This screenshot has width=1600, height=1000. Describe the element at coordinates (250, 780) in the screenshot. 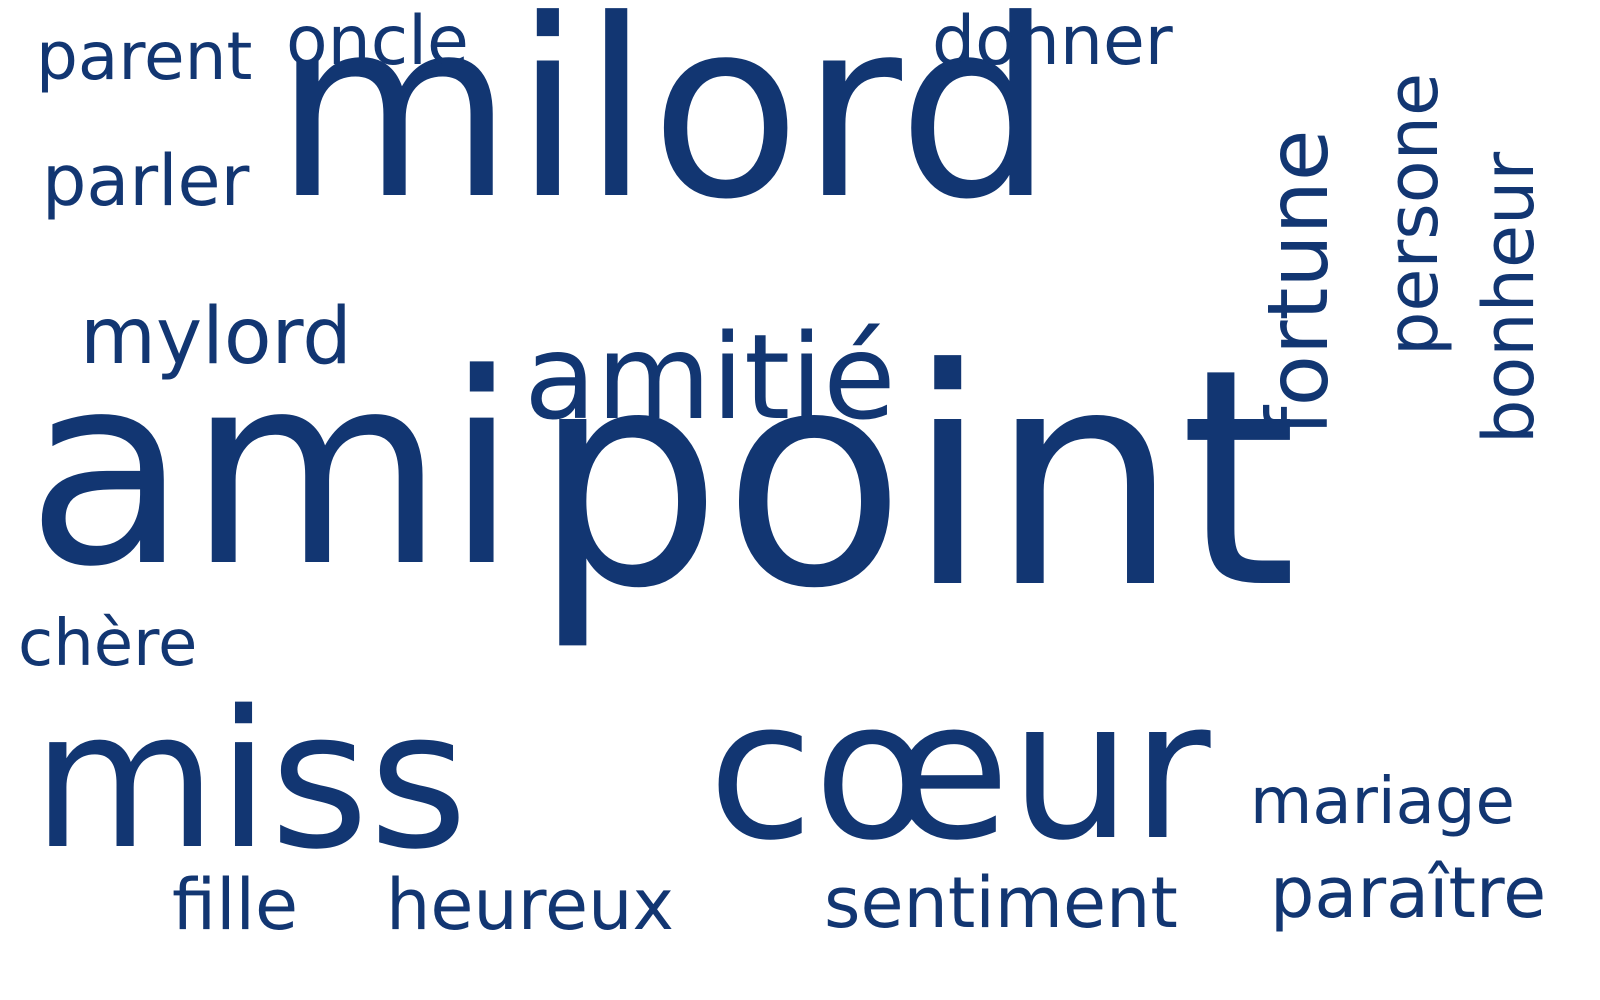

I see `word-miss: miss` at that location.